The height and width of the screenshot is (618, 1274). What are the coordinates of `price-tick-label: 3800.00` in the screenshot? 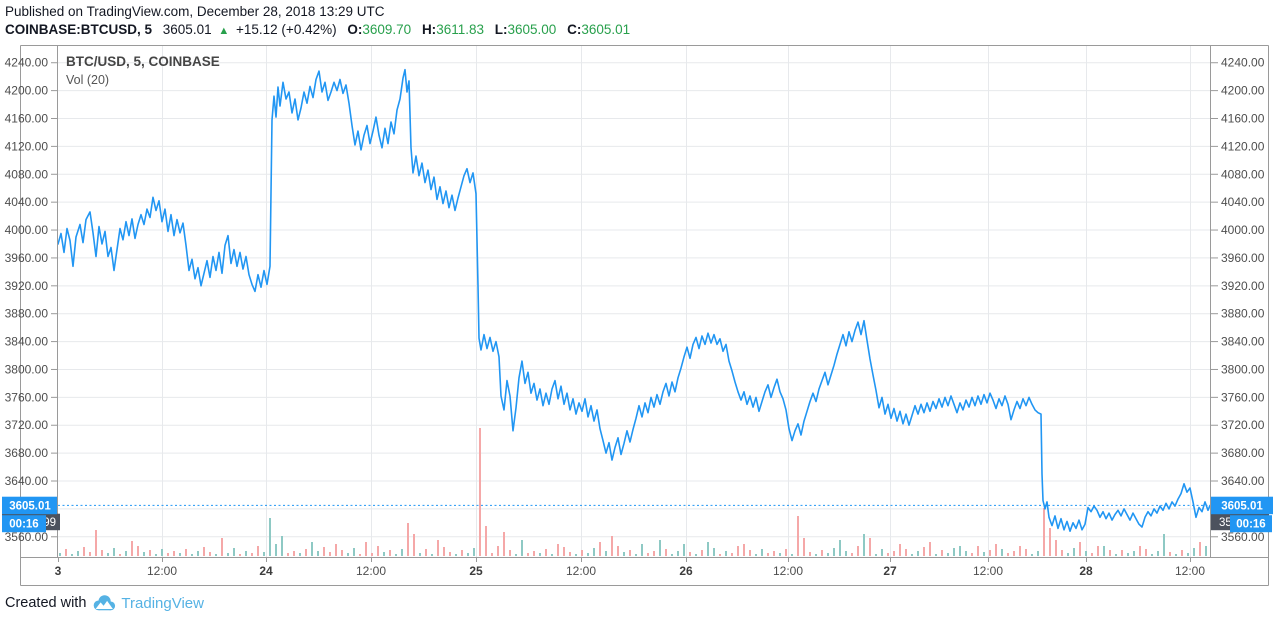 It's located at (27, 369).